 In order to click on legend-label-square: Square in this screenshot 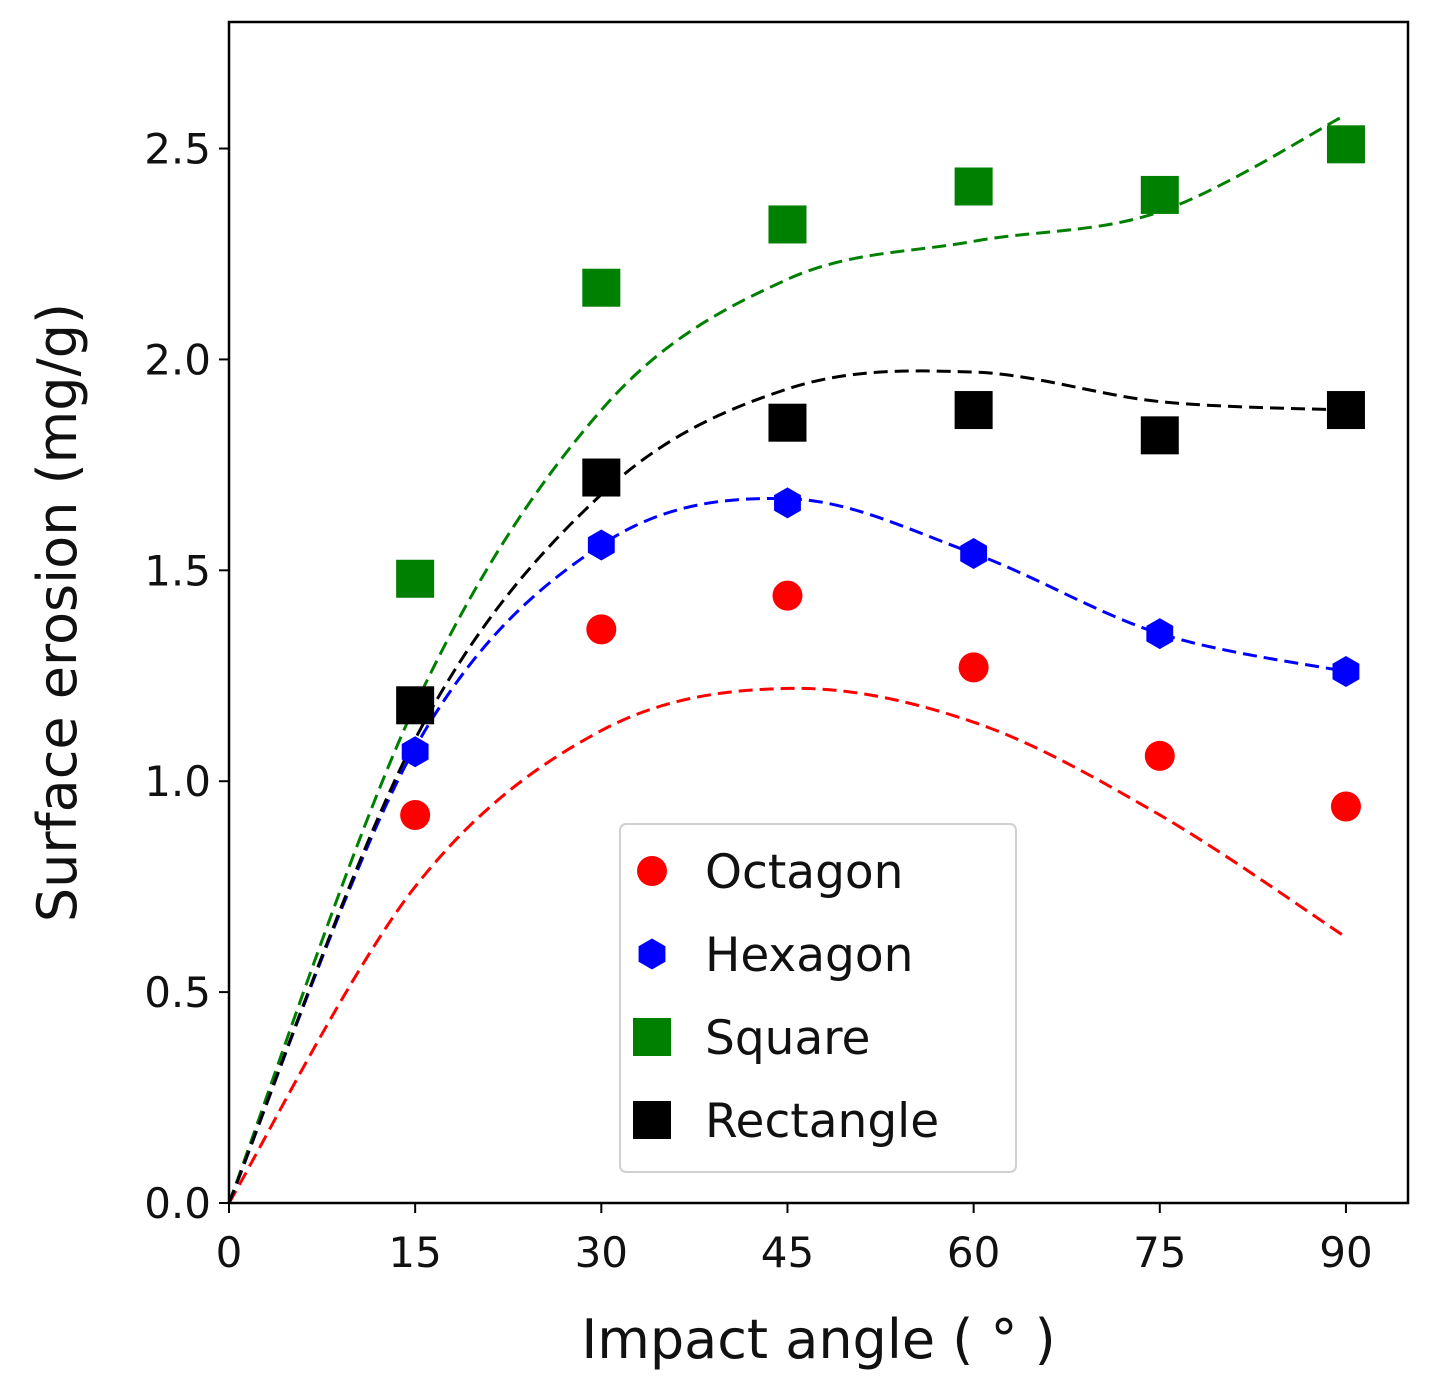, I will do `click(787, 1038)`.